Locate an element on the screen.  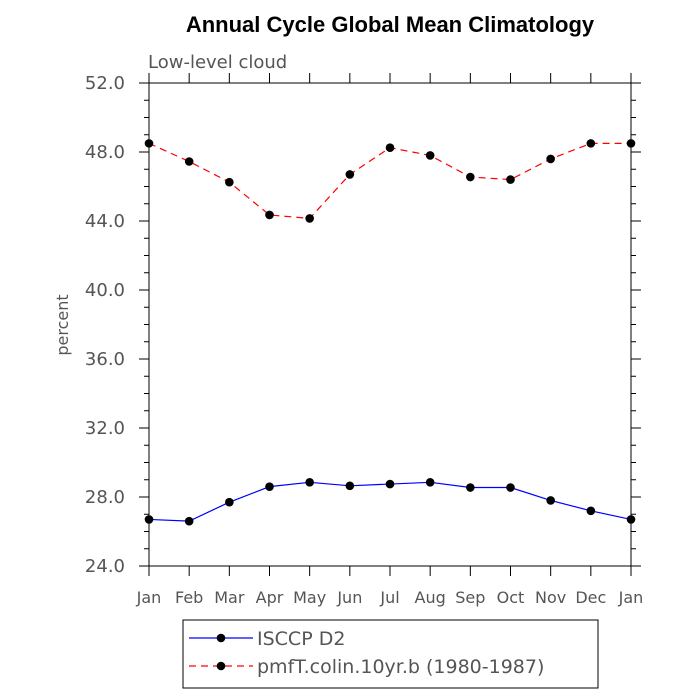
y-tick-label: 44.0 is located at coordinates (105, 221).